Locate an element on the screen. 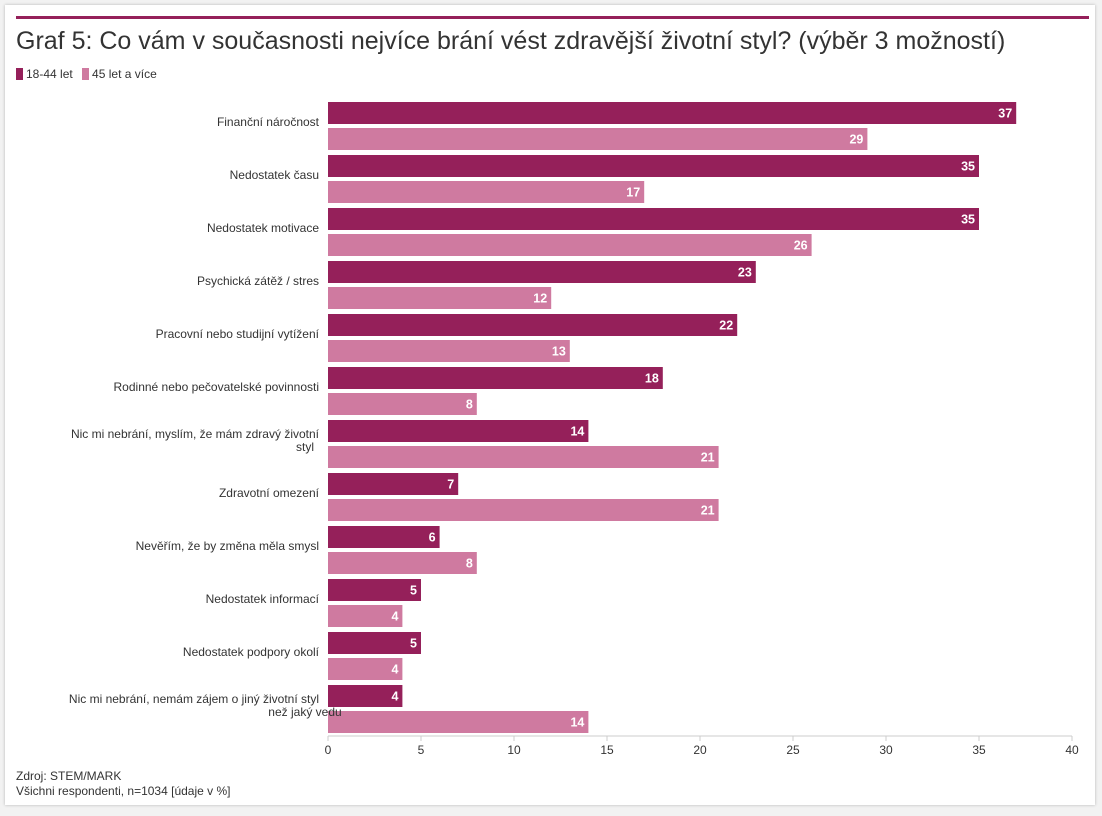 This screenshot has width=1102, height=816. category-label: Finanční náročnost is located at coordinates (268, 122).